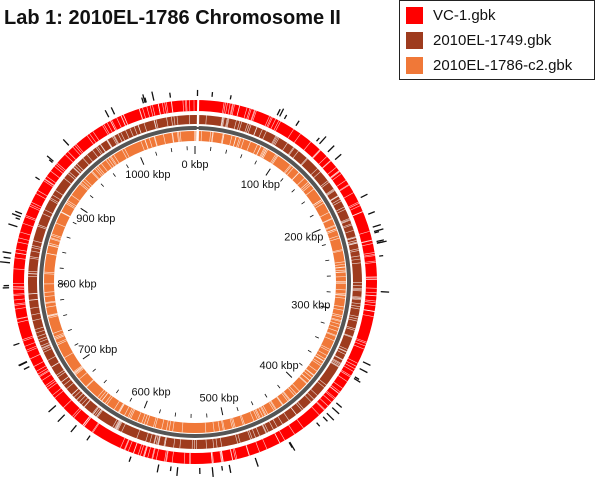 This screenshot has width=600, height=478. What do you see at coordinates (414, 15) in the screenshot?
I see `legend-swatch-vc1` at bounding box center [414, 15].